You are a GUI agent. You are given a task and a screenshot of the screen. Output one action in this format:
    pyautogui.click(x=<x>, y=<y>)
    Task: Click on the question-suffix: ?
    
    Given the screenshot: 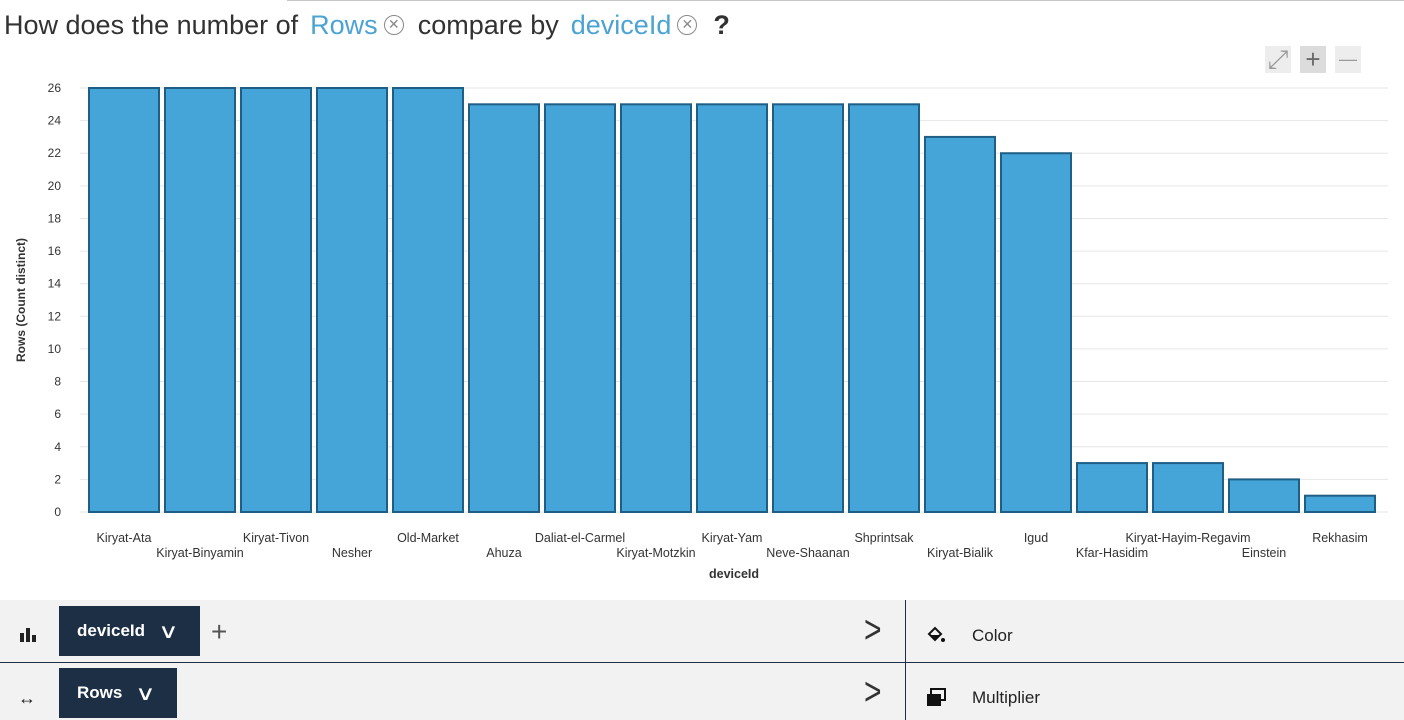 What is the action you would take?
    pyautogui.click(x=721, y=24)
    